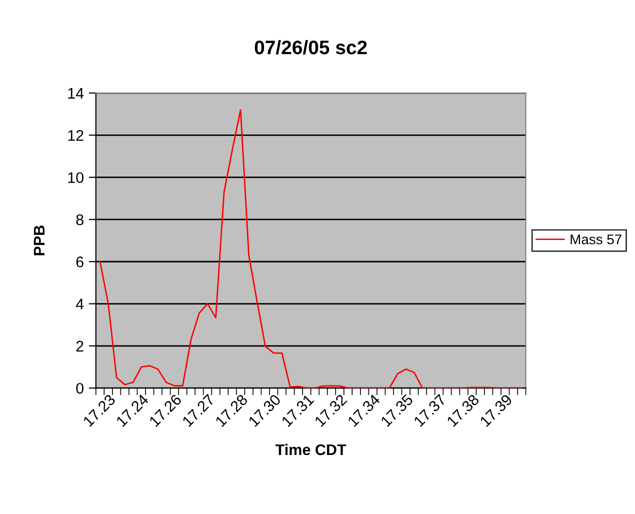 This screenshot has height=514, width=635. I want to click on y-tick-label: 4, so click(80, 304).